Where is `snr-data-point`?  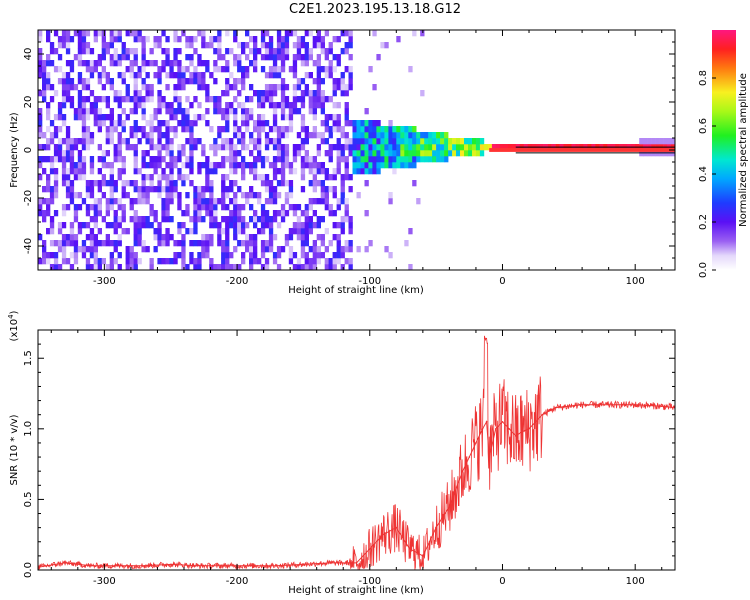
snr-data-point is located at coordinates (250, 566).